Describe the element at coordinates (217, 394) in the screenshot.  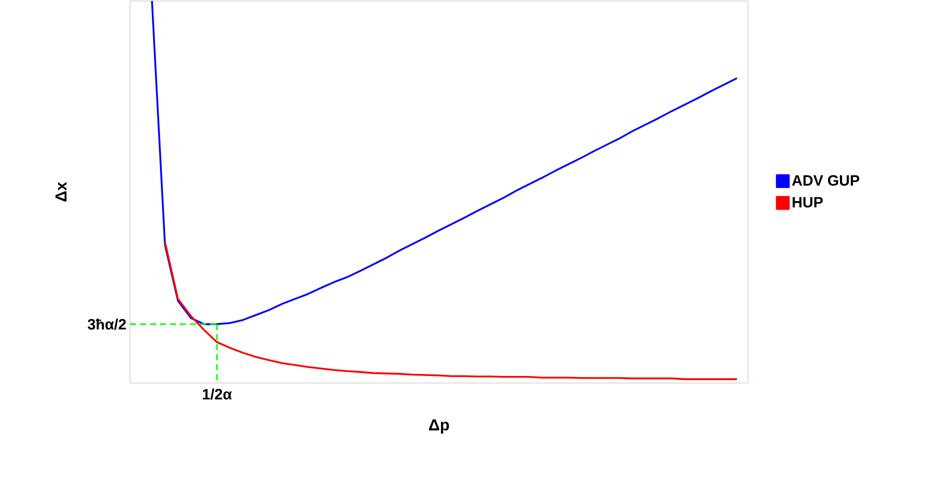
I see `text: 1/2α` at that location.